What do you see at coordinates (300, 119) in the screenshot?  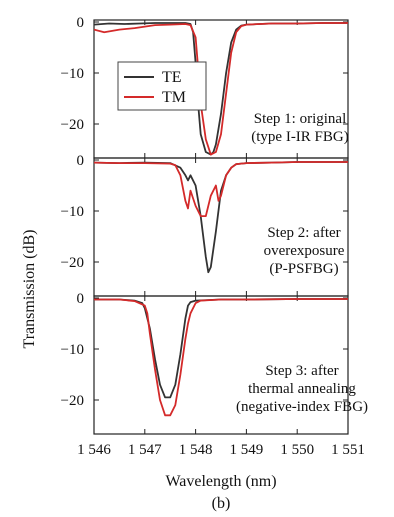 I see `panel-1-annotation-line: Step 1: original` at bounding box center [300, 119].